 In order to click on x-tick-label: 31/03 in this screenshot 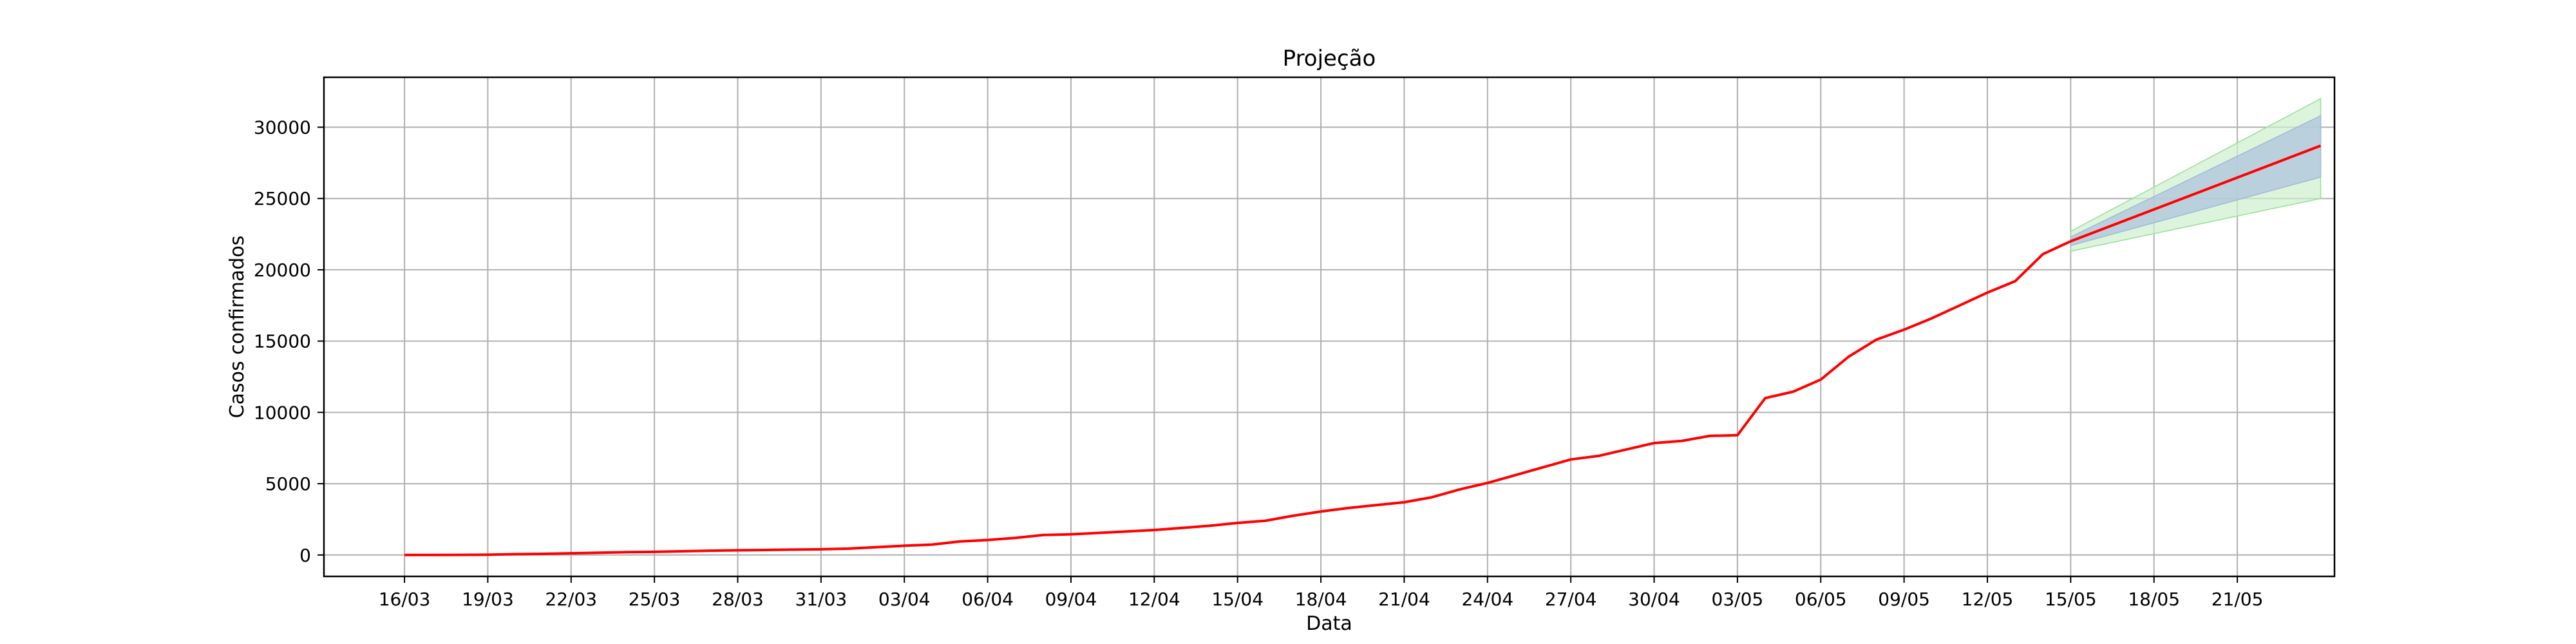, I will do `click(821, 599)`.